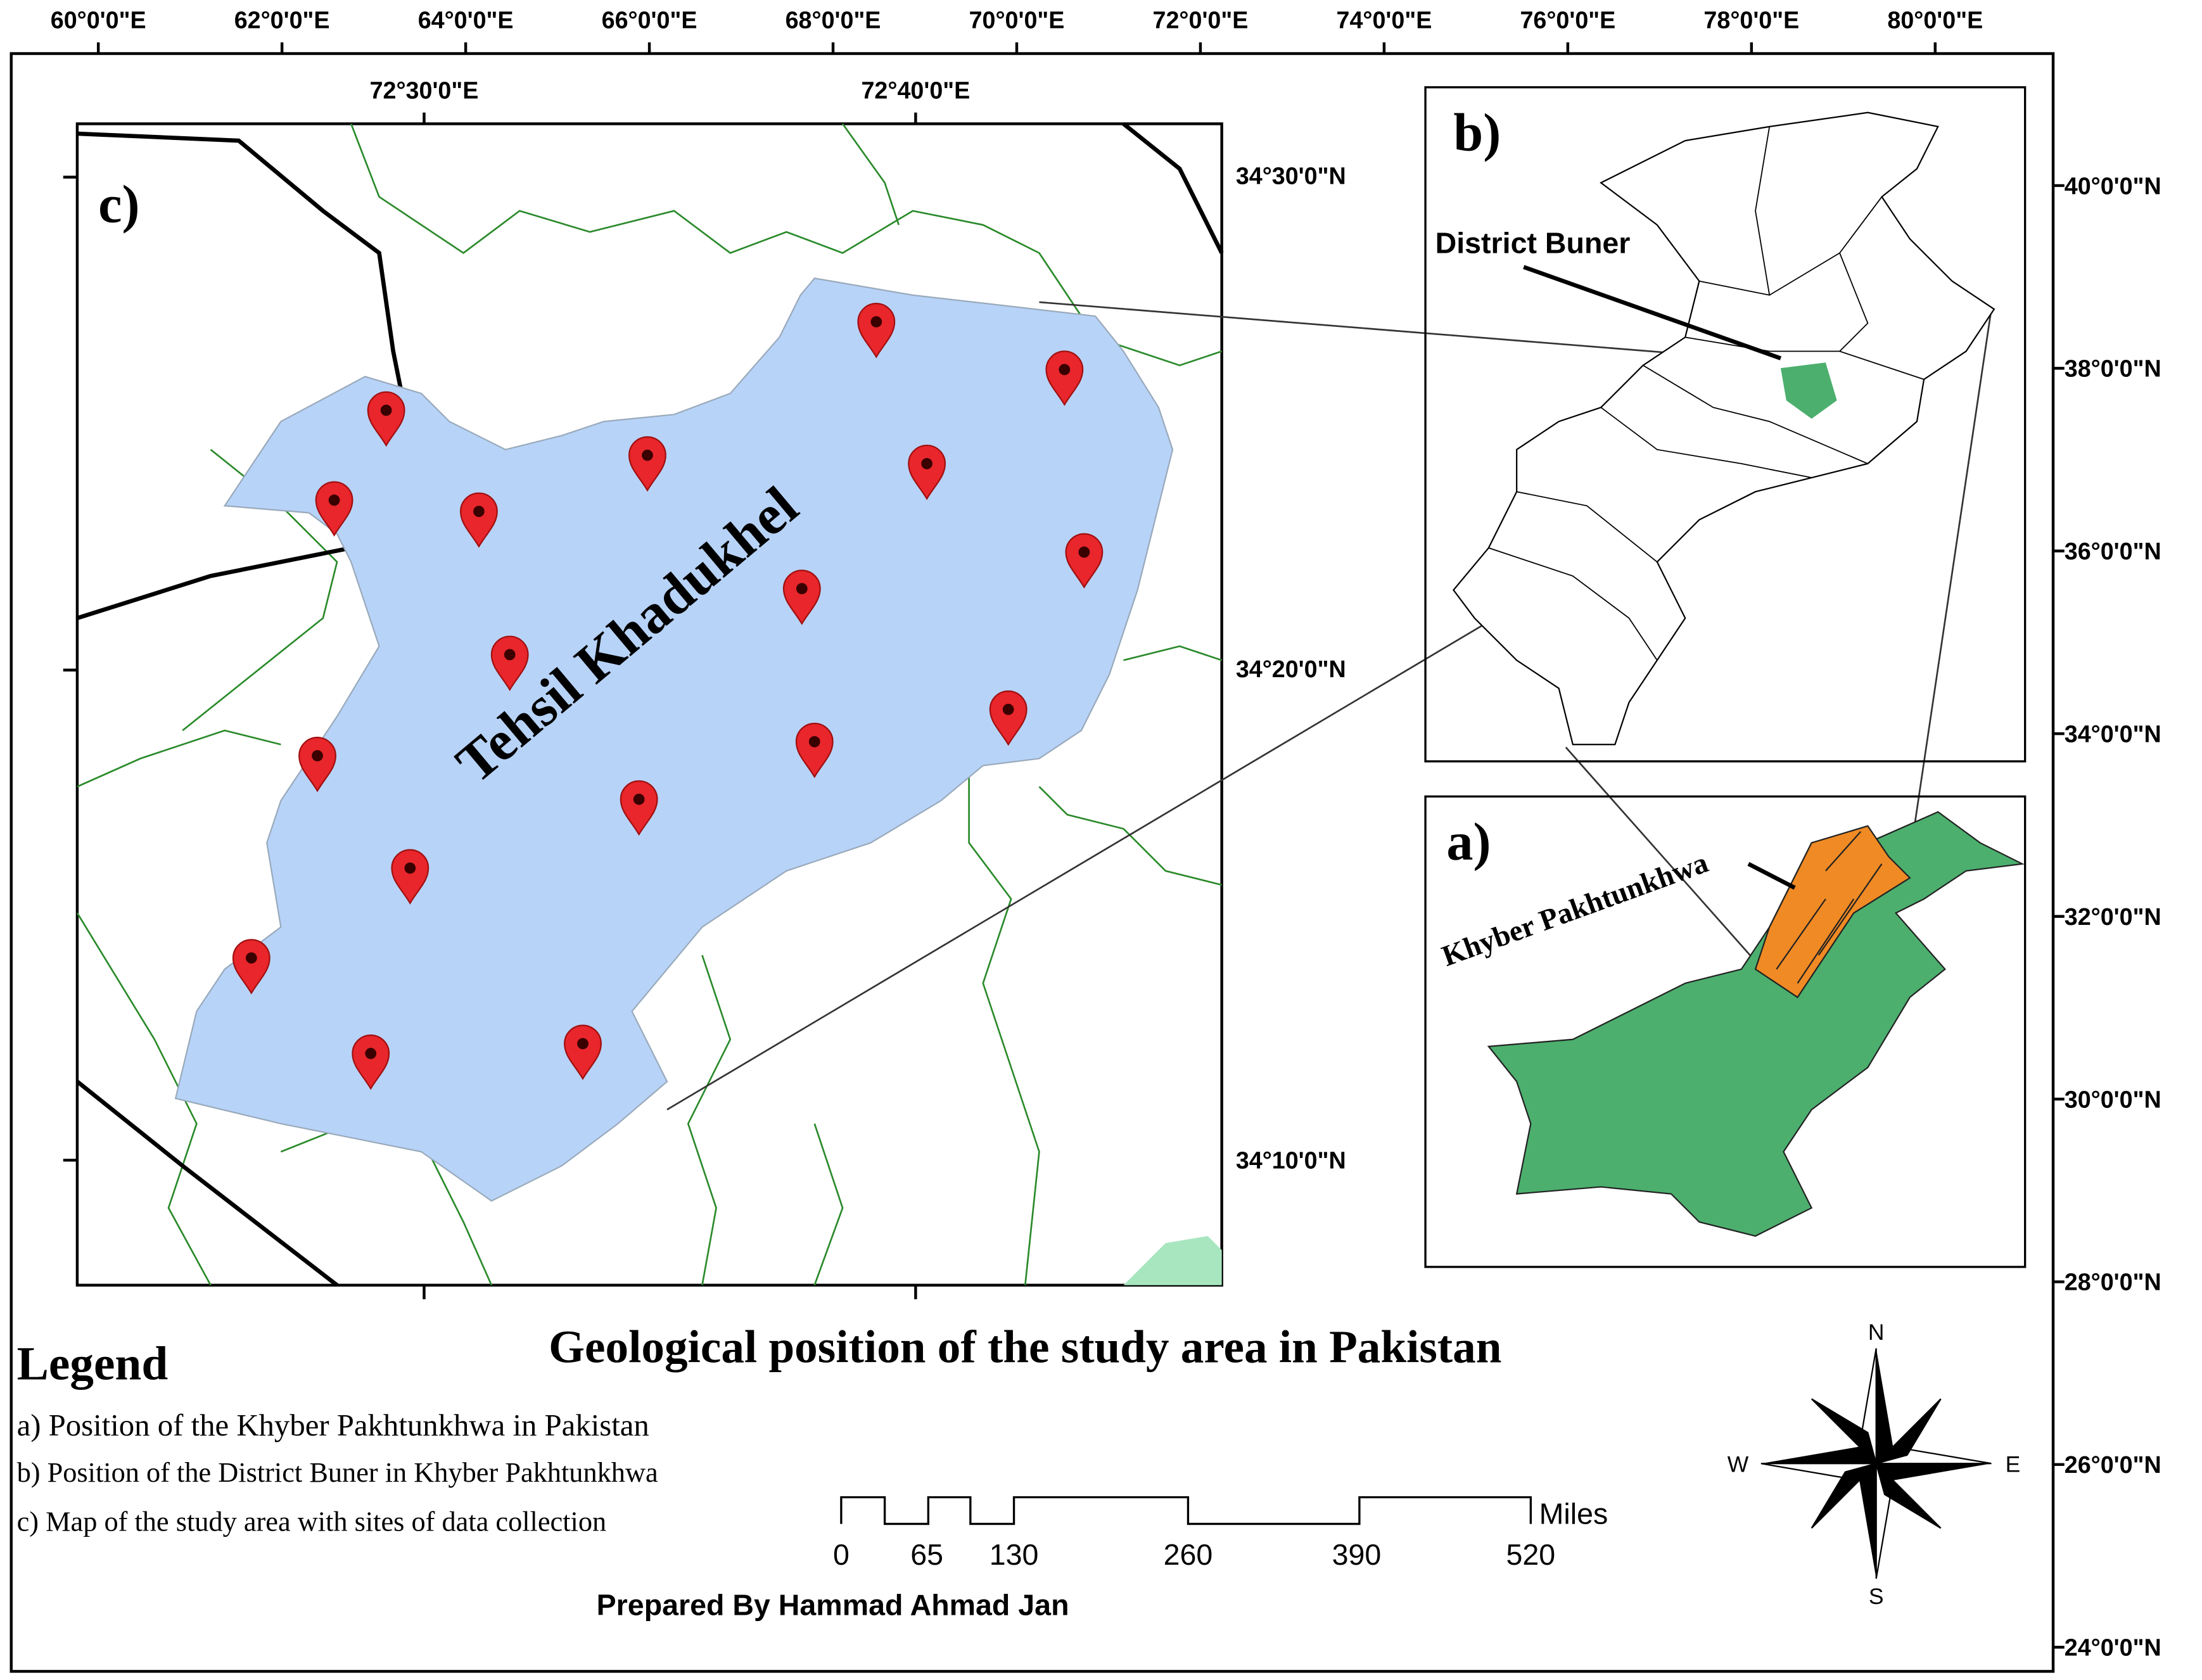 Image resolution: width=2202 pixels, height=1680 pixels. Describe the element at coordinates (1291, 1160) in the screenshot. I see `lat-label: 34°10'0"N` at that location.